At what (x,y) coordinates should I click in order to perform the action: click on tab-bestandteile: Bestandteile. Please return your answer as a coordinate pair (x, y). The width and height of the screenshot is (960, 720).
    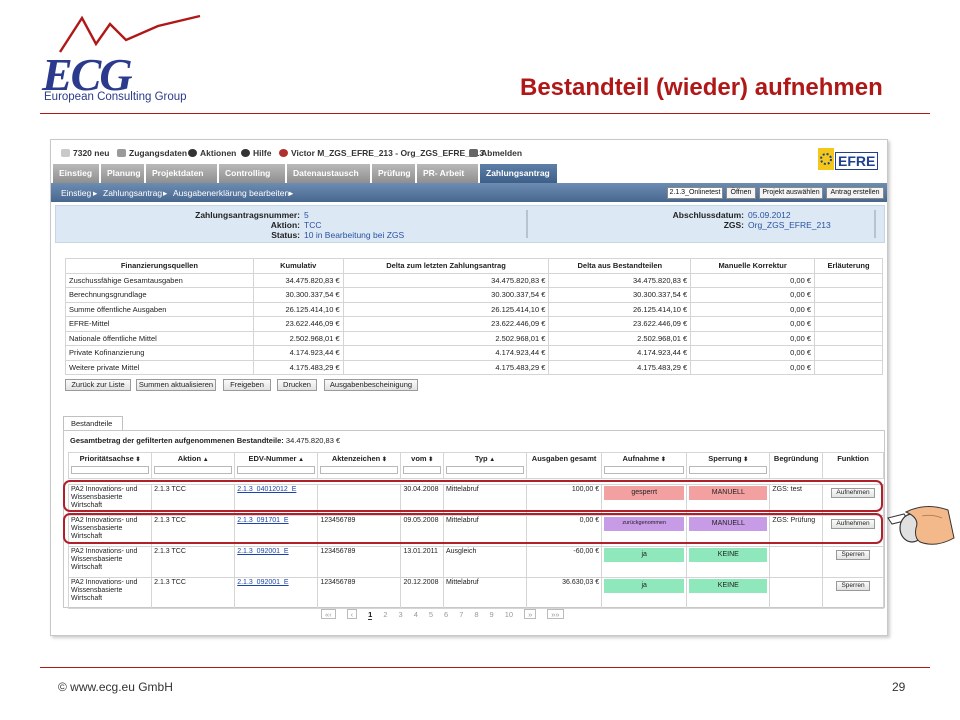
    Looking at the image, I should click on (93, 423).